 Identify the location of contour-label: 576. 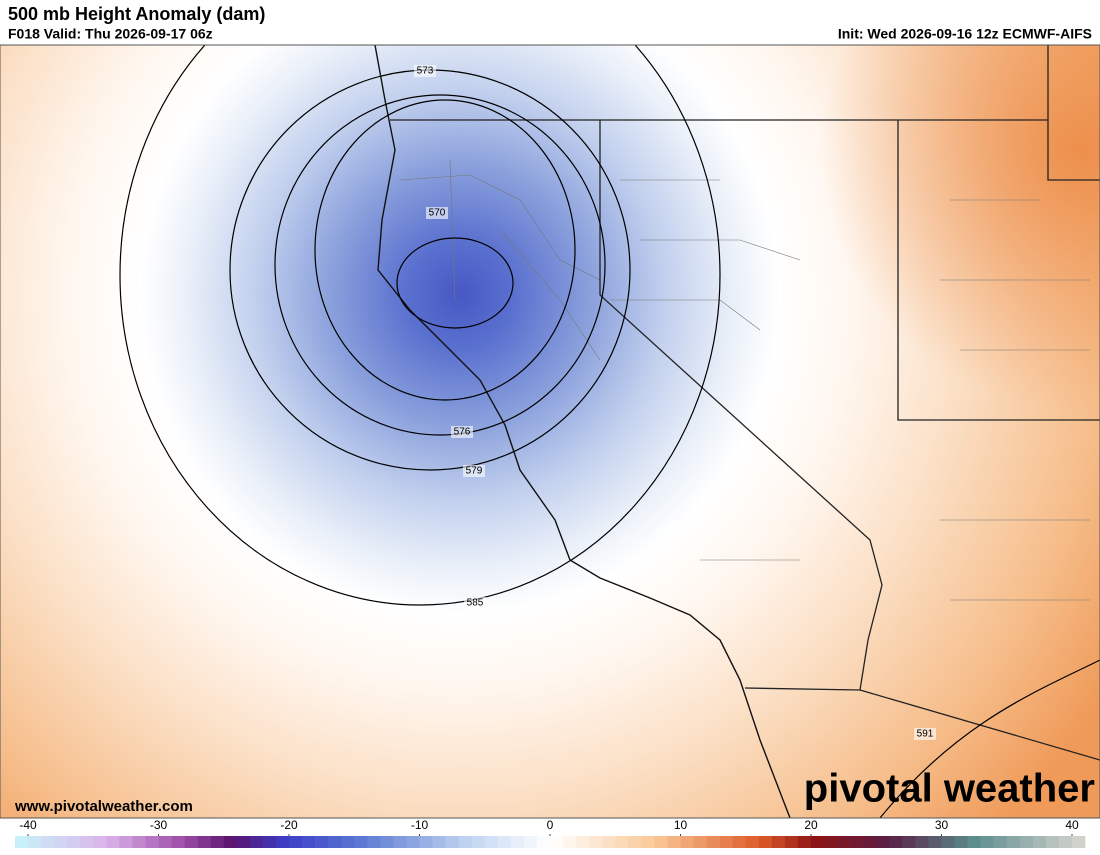
(462, 432).